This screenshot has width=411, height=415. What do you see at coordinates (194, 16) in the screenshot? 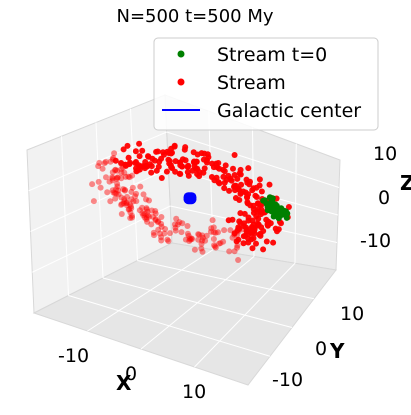
I see `chart-title: N=500 t=500 My` at bounding box center [194, 16].